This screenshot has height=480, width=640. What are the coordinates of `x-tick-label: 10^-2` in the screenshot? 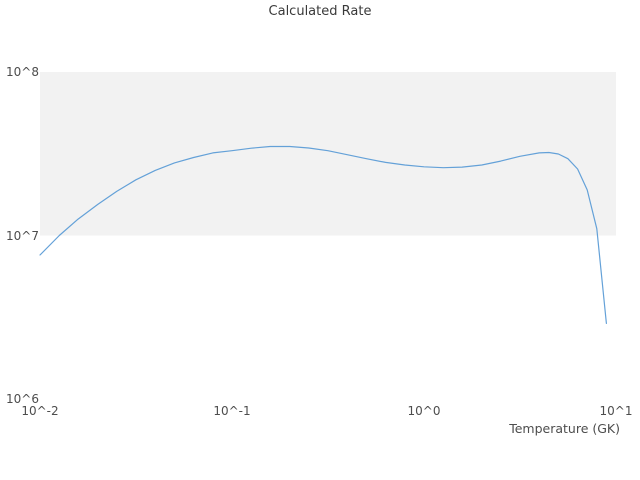 It's located at (40, 411).